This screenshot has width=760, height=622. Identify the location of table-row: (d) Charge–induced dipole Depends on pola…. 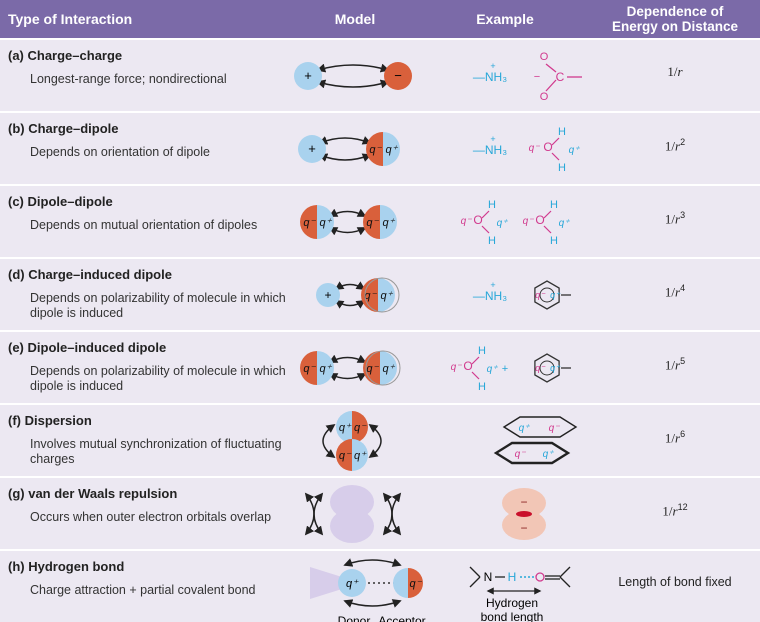
(380, 293).